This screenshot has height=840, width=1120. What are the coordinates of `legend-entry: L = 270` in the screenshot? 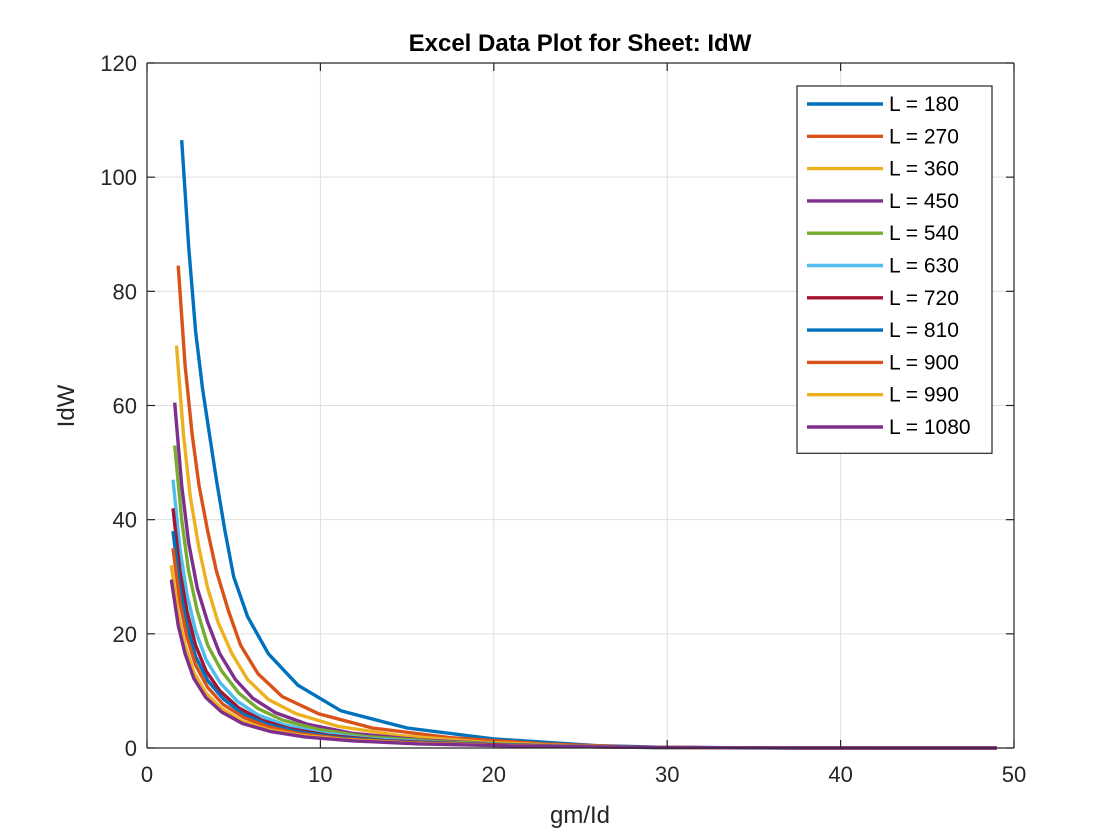 It's located at (924, 136).